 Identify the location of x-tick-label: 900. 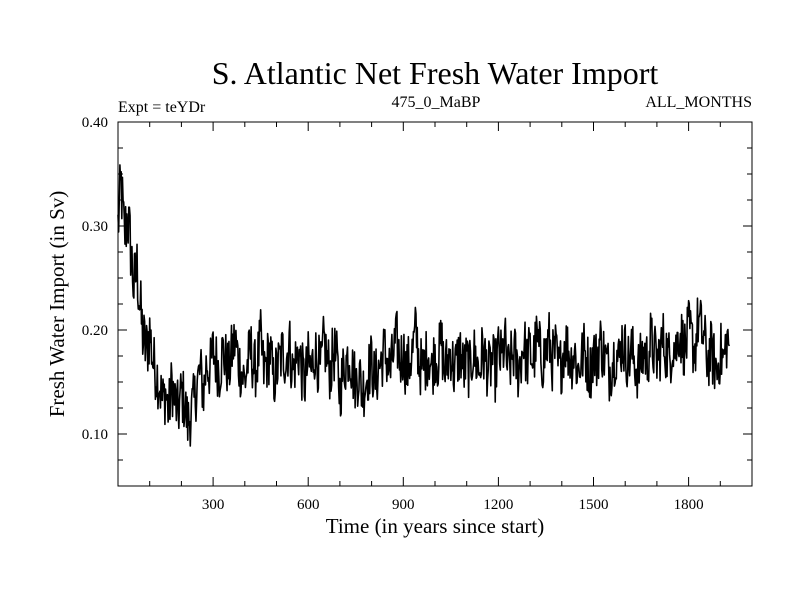
(403, 505).